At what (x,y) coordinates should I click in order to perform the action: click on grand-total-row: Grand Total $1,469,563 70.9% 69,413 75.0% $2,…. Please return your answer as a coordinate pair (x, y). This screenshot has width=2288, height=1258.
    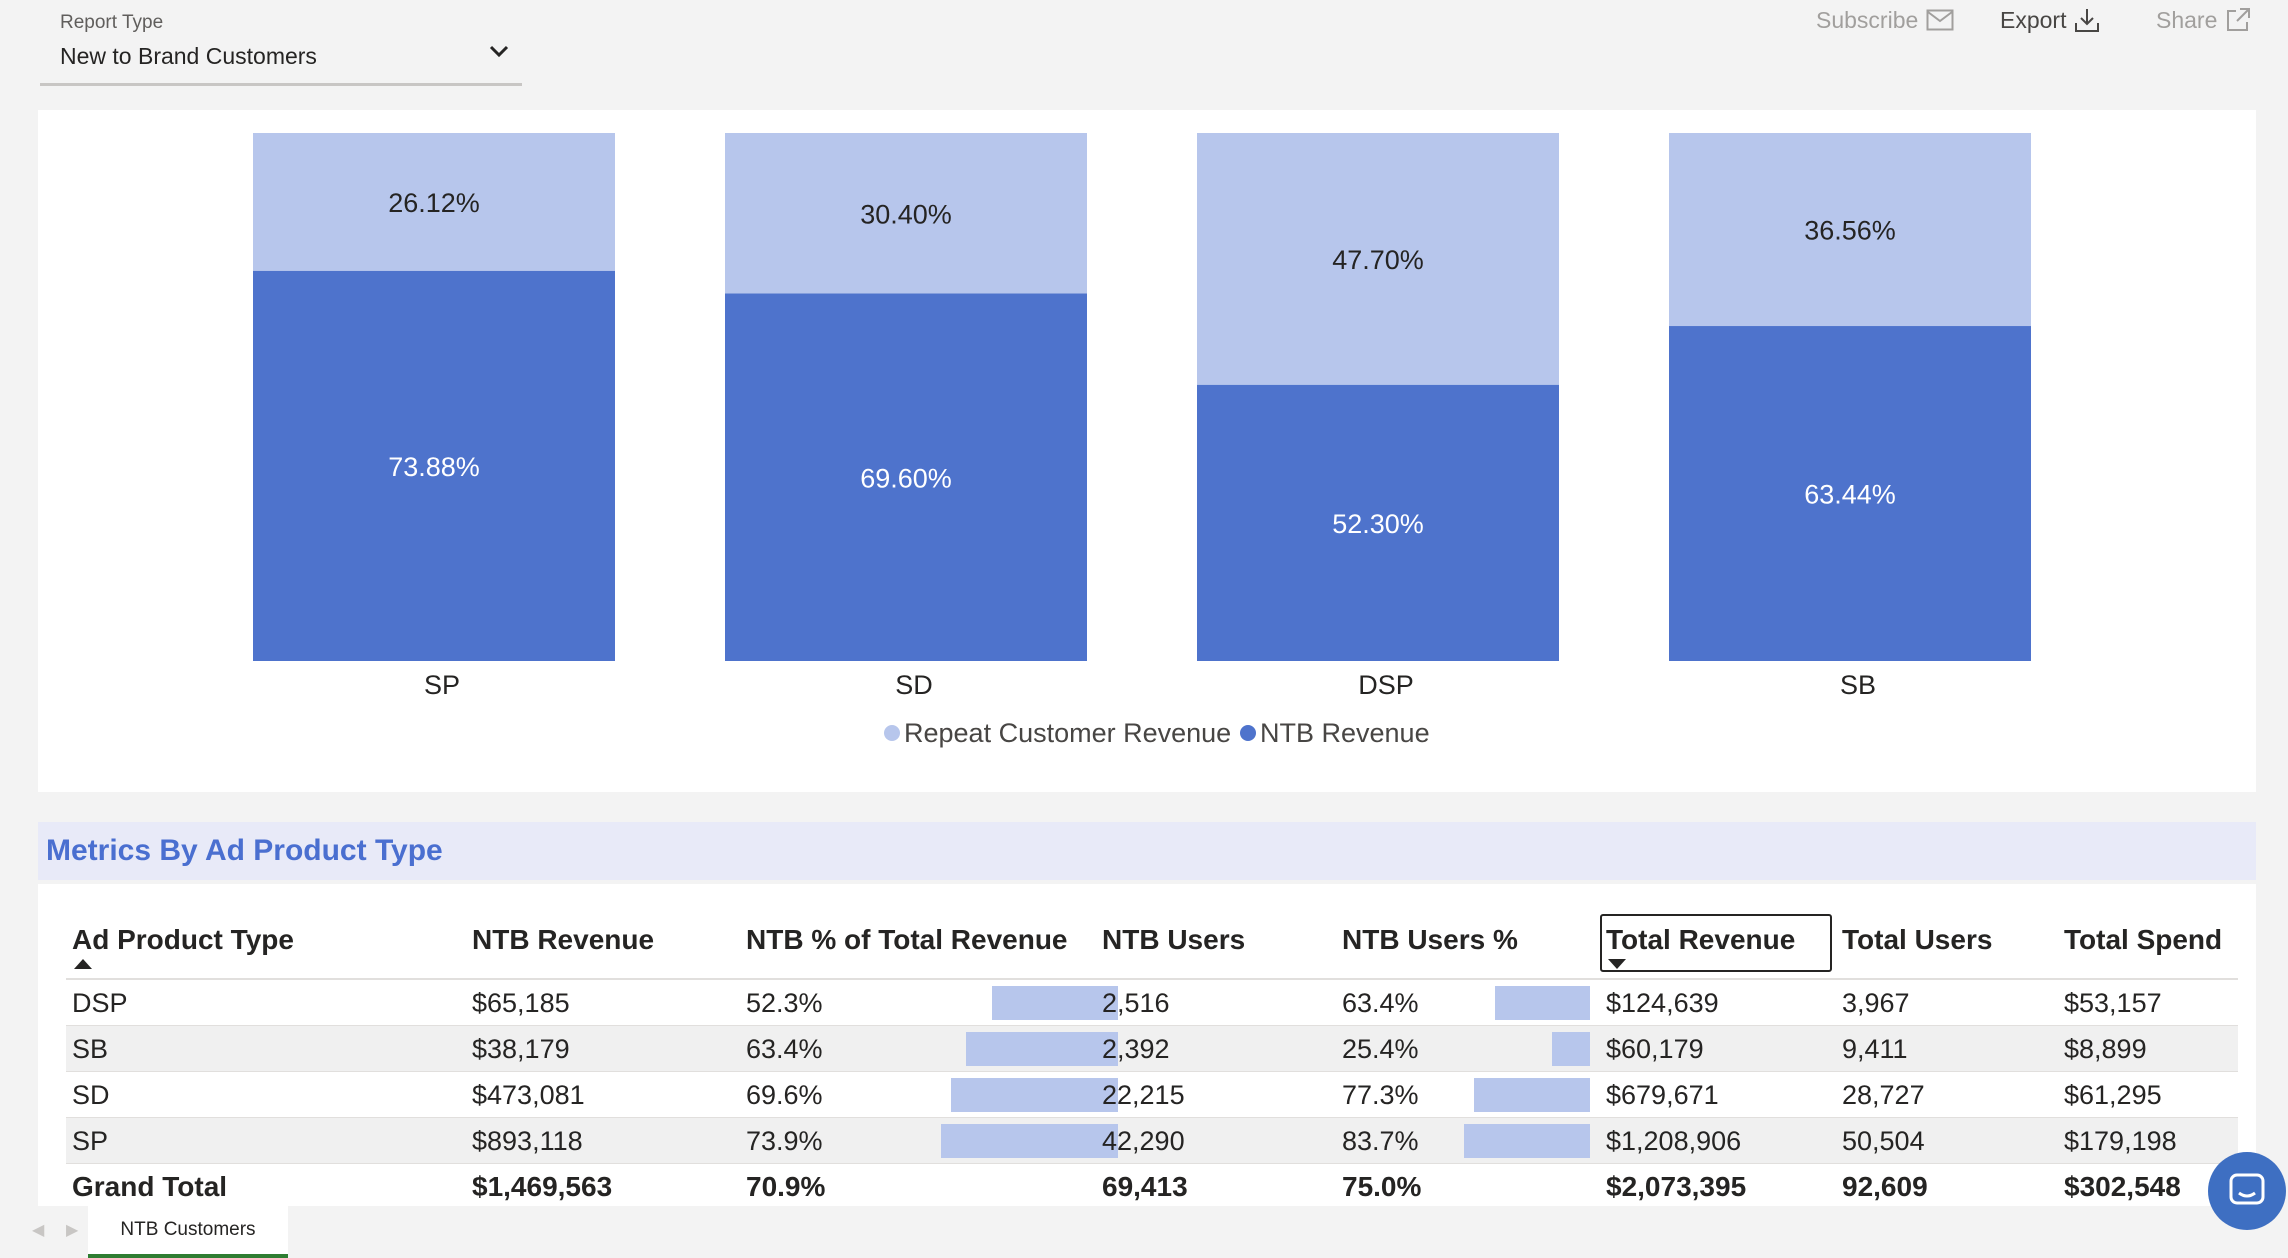
    Looking at the image, I should click on (1152, 1185).